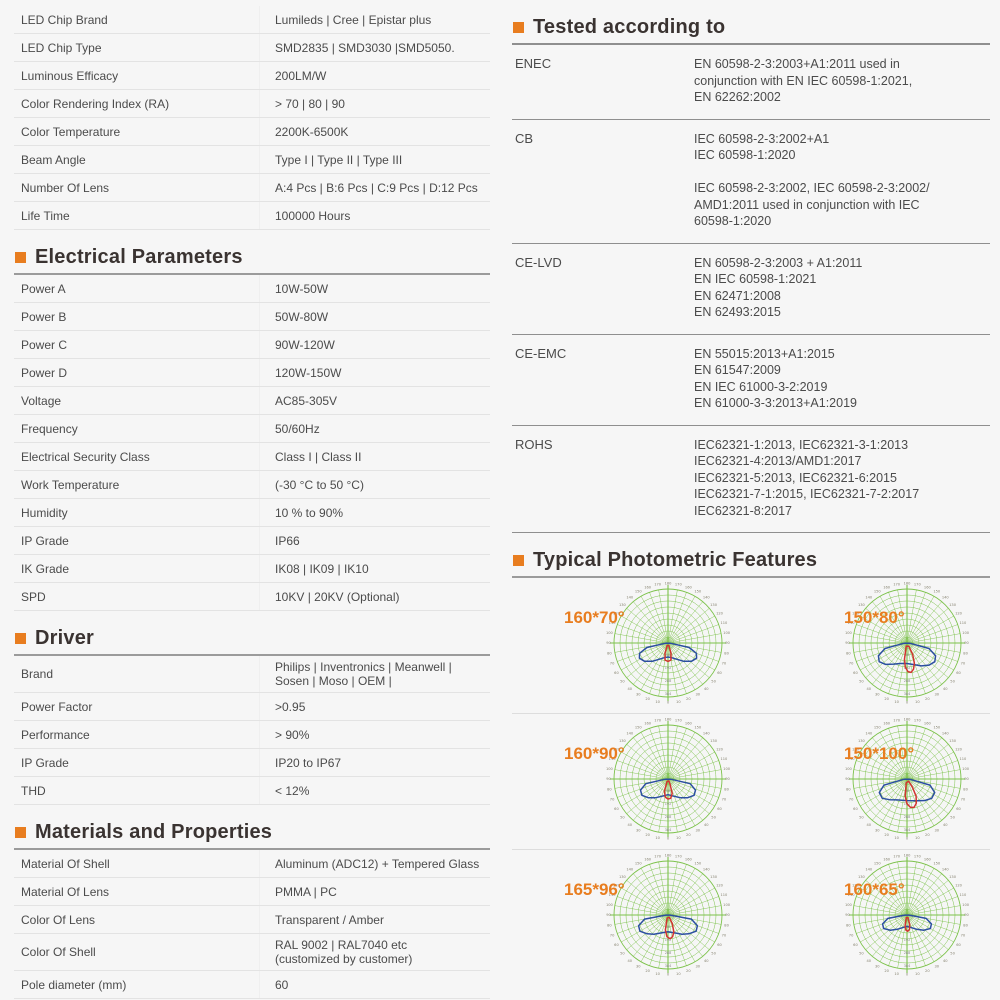  I want to click on spec-label: Material Of Lens, so click(65, 891).